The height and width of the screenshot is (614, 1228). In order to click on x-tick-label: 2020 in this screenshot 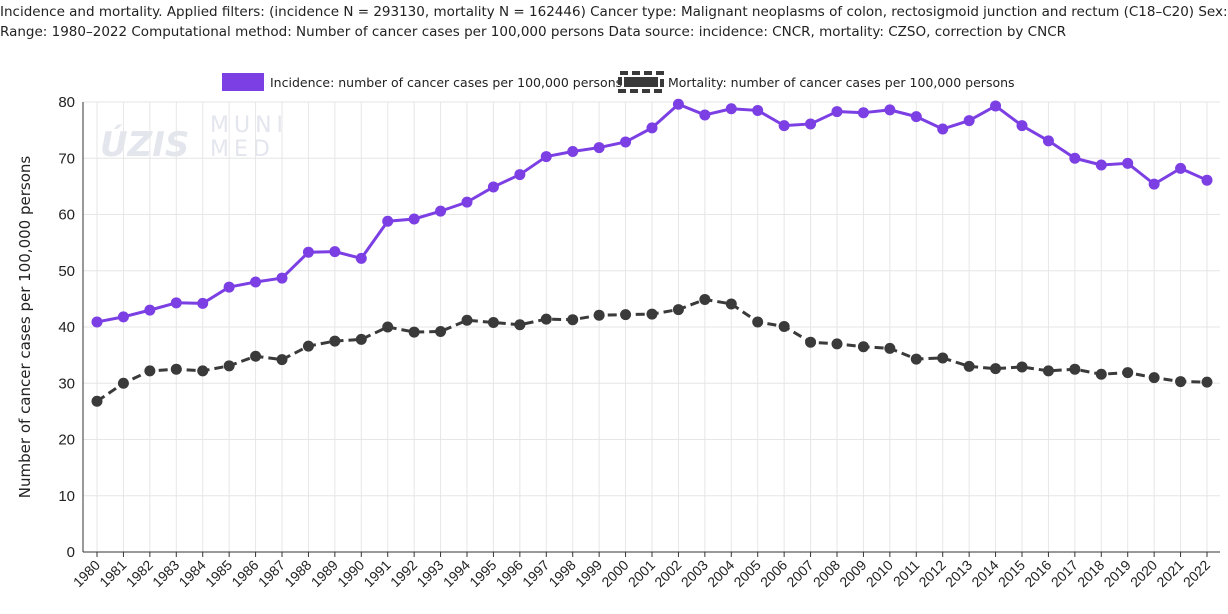, I will do `click(1143, 573)`.